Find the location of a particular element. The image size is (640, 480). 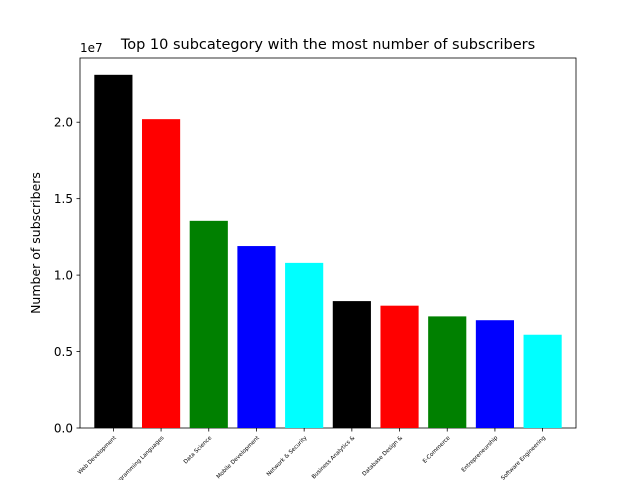

y-axis-offset-label: 1e7 is located at coordinates (91, 48).